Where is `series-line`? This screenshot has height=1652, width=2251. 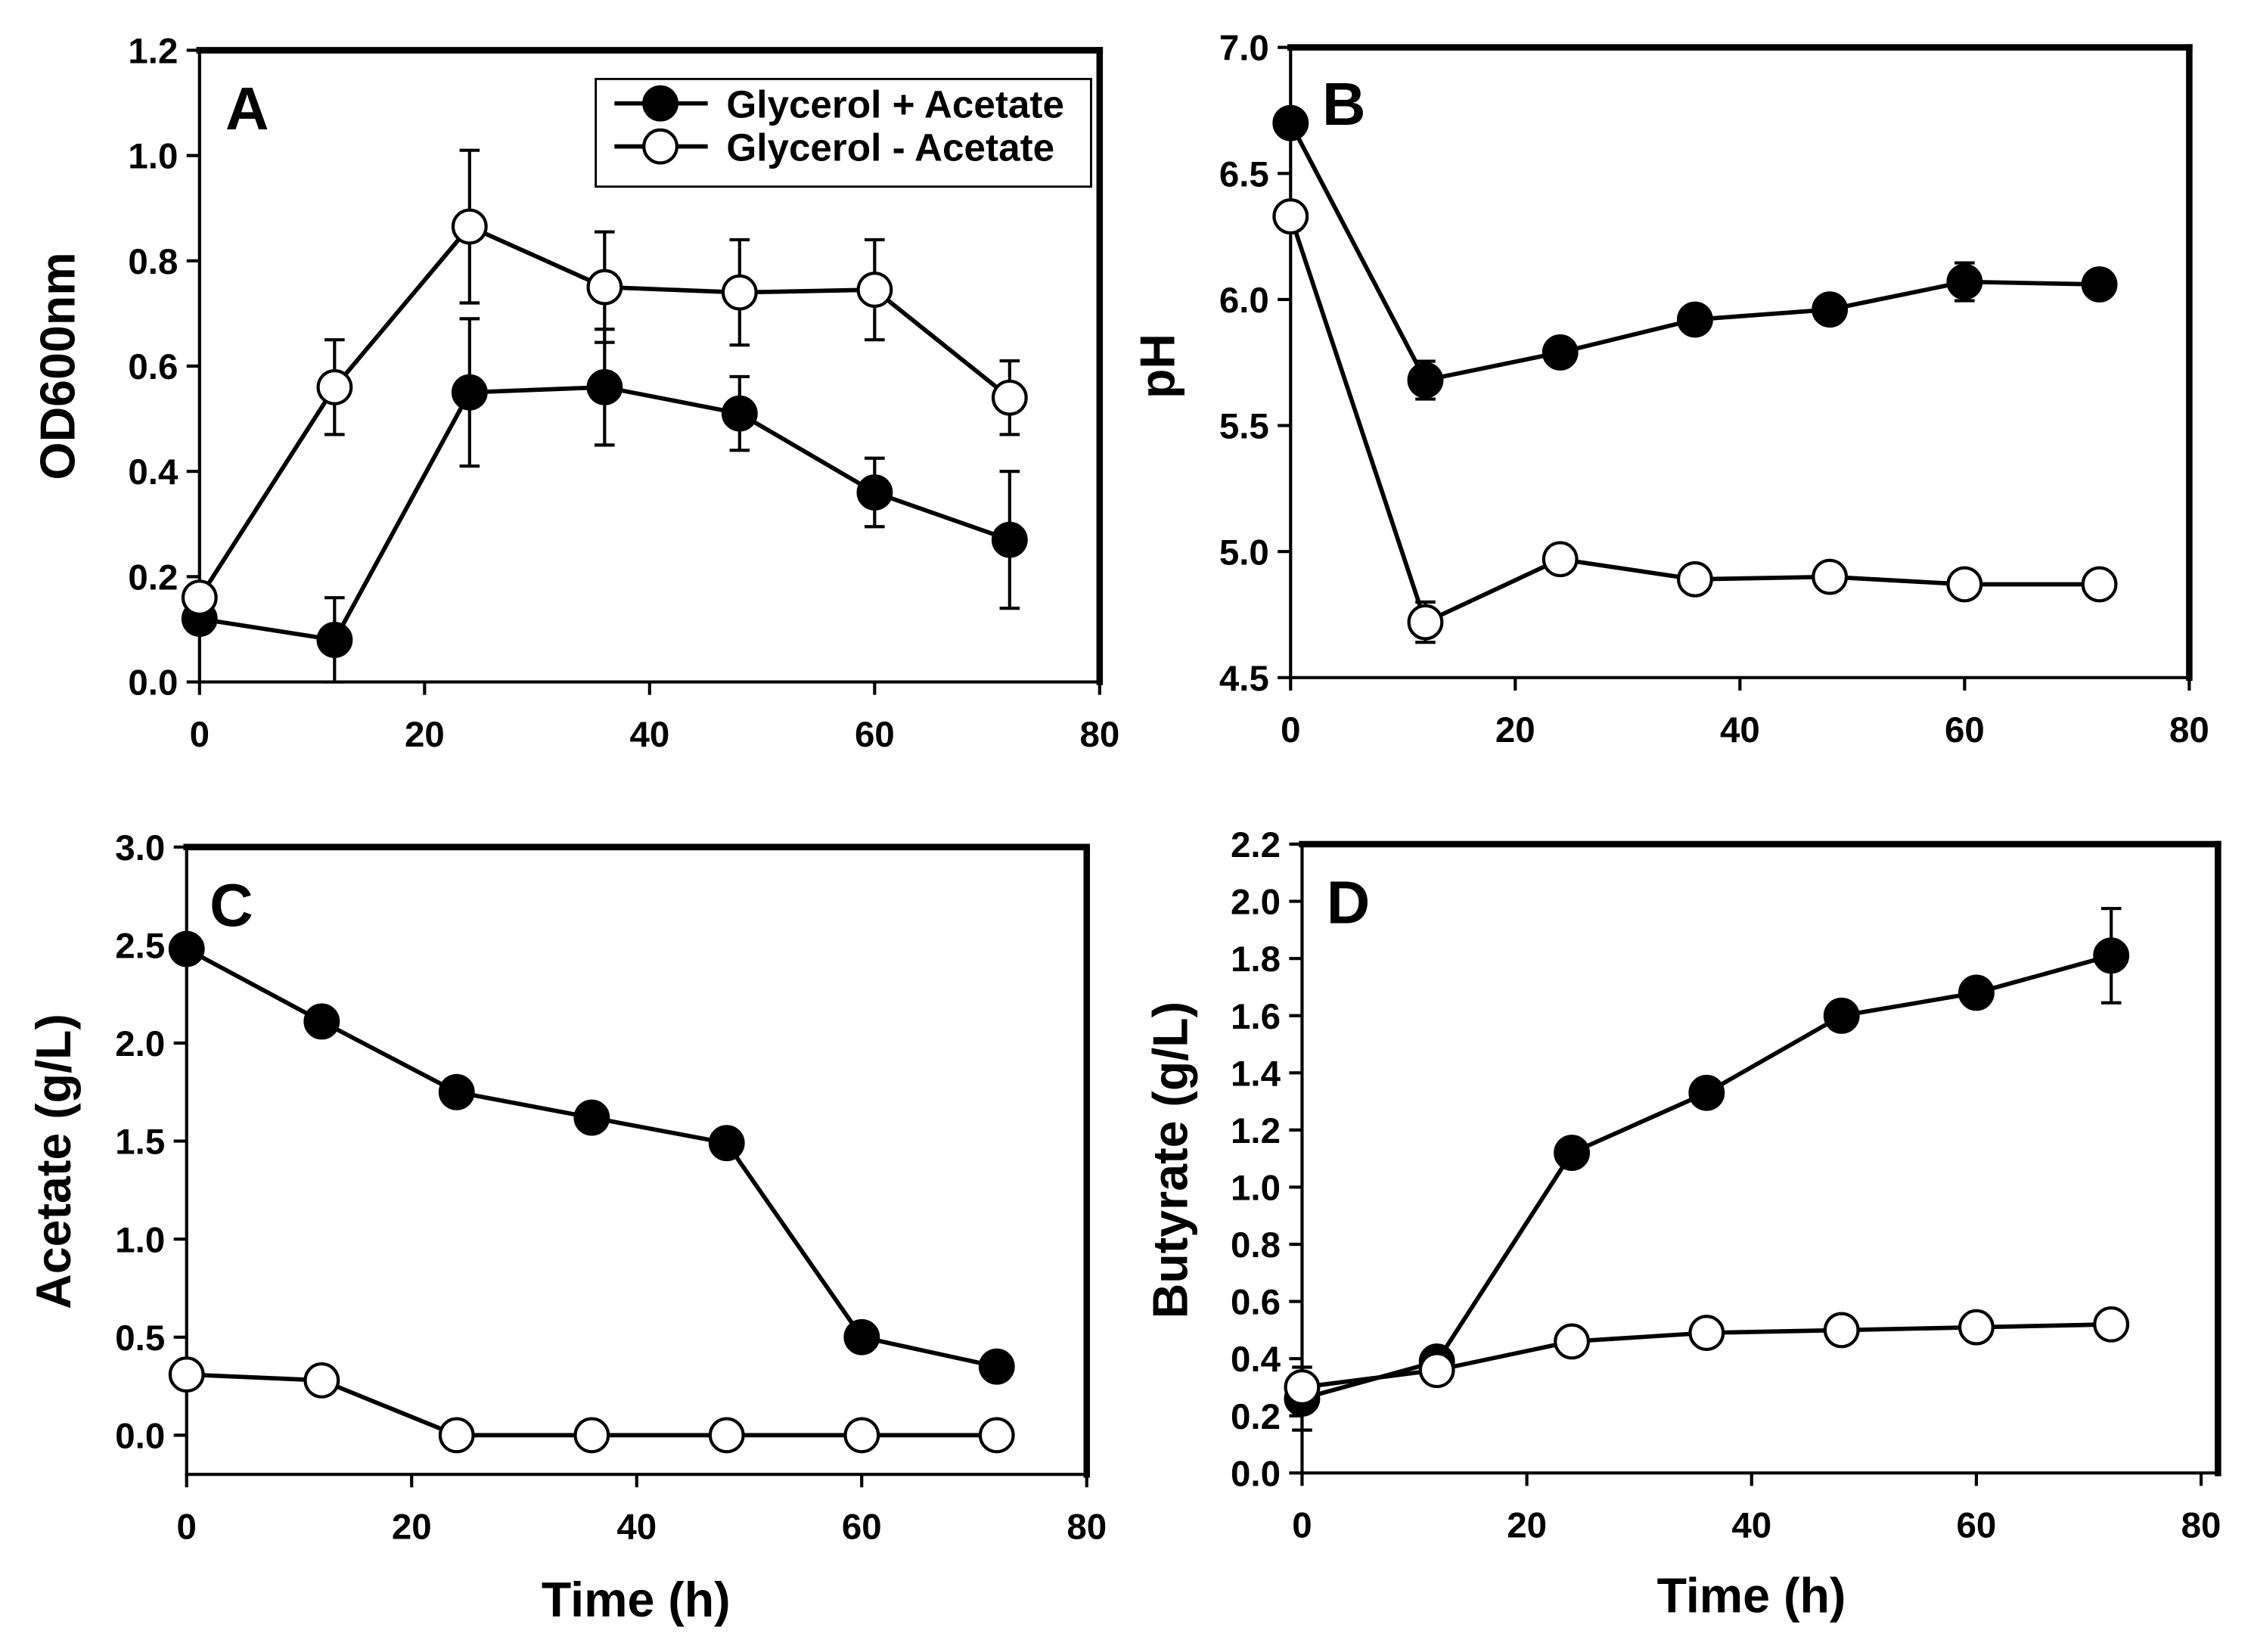 series-line is located at coordinates (1694, 252).